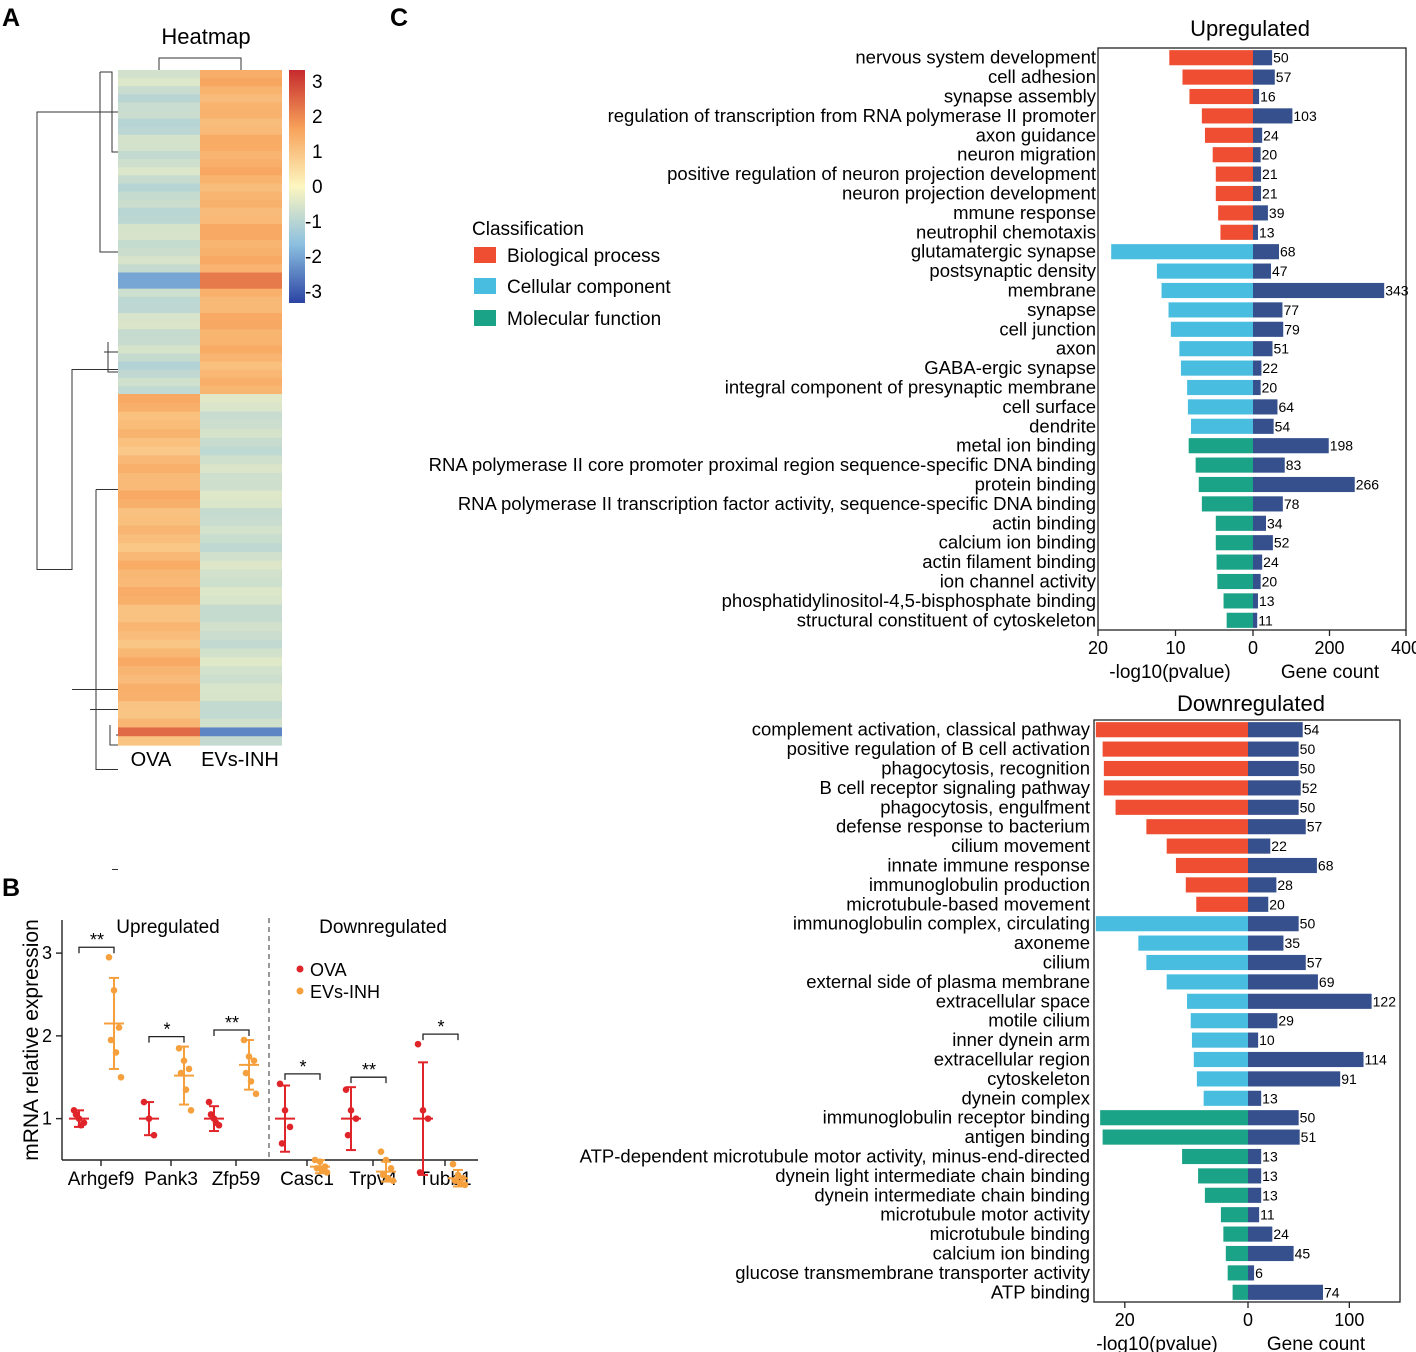  What do you see at coordinates (968, 903) in the screenshot?
I see `term-label: microtubule-based movement` at bounding box center [968, 903].